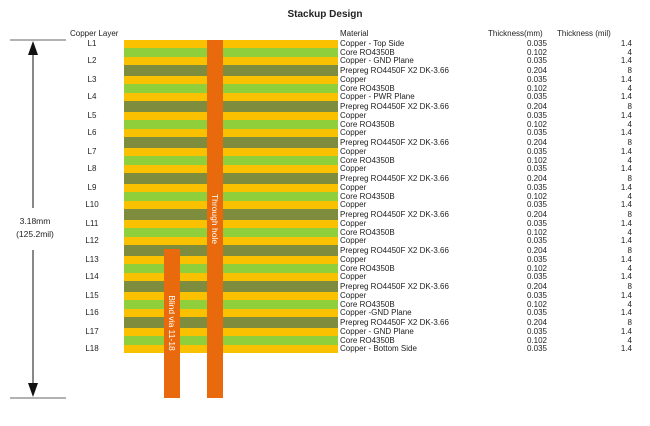 Image resolution: width=650 pixels, height=426 pixels. What do you see at coordinates (92, 276) in the screenshot?
I see `layer-label: L14` at bounding box center [92, 276].